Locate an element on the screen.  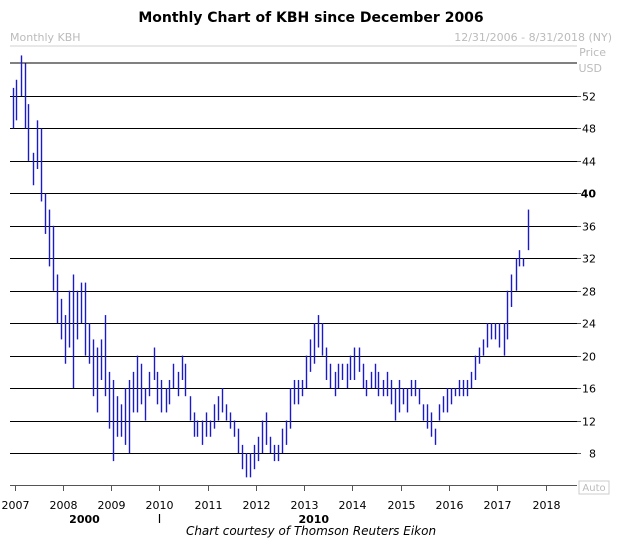
auto-scale-button: Auto is located at coordinates (594, 487).